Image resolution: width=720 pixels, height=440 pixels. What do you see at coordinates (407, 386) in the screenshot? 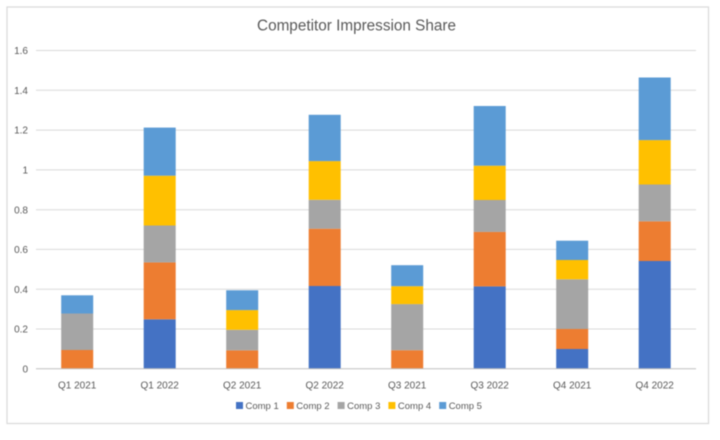
I see `svg-text: Q3 2021` at bounding box center [407, 386].